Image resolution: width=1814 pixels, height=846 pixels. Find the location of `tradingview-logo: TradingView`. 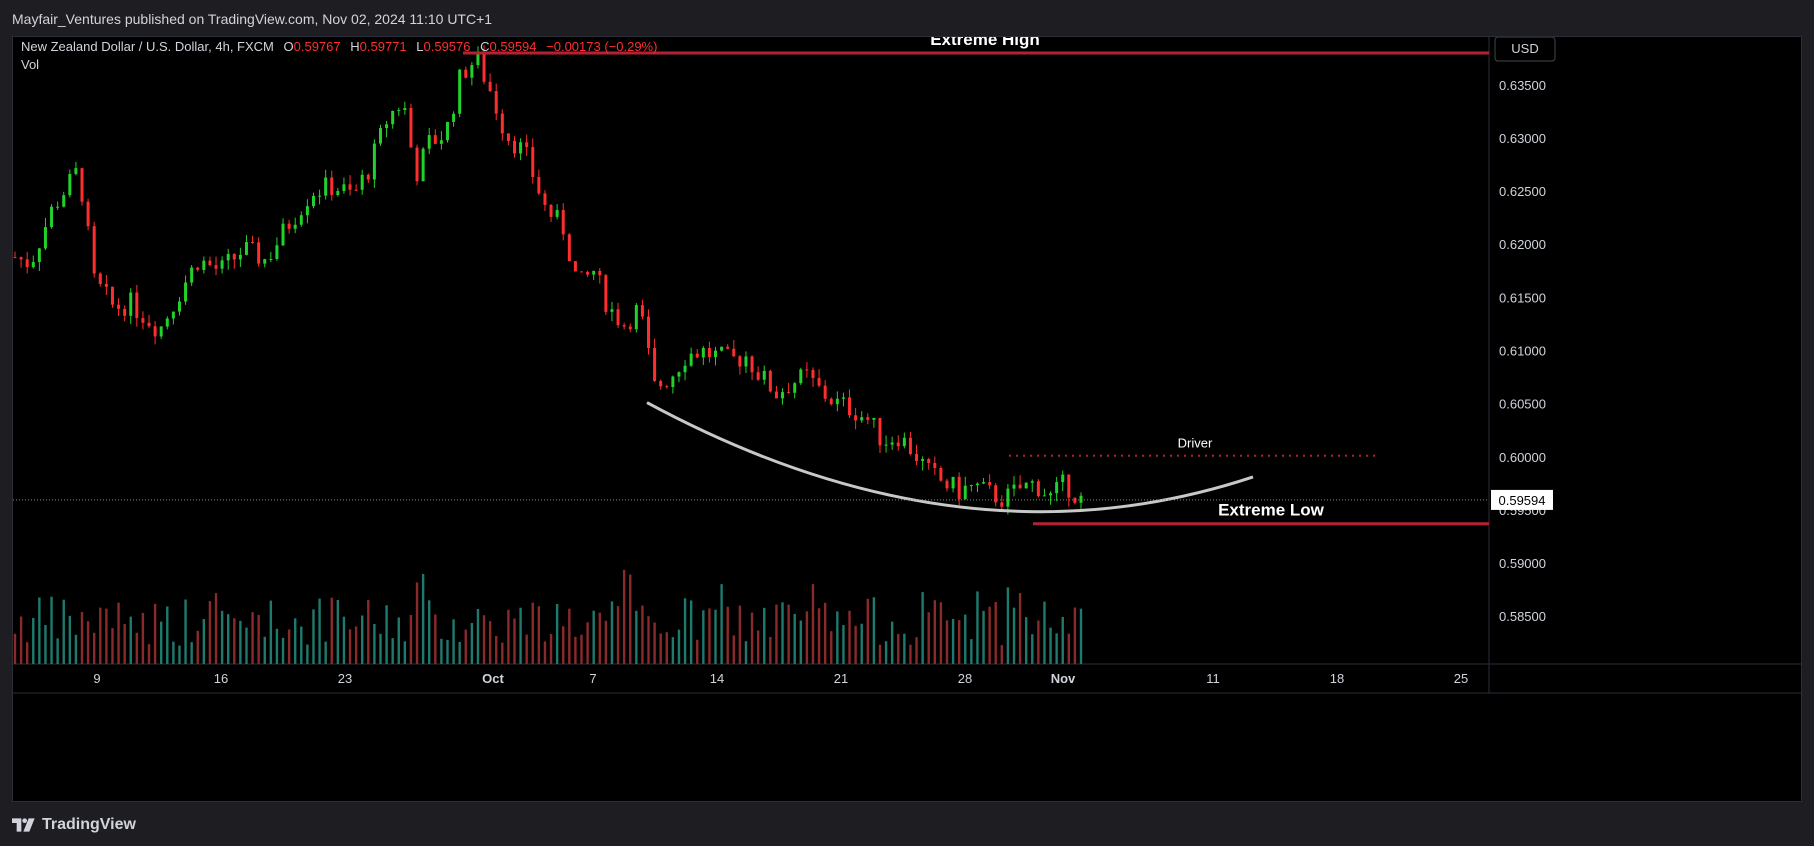

tradingview-logo: TradingView is located at coordinates (74, 825).